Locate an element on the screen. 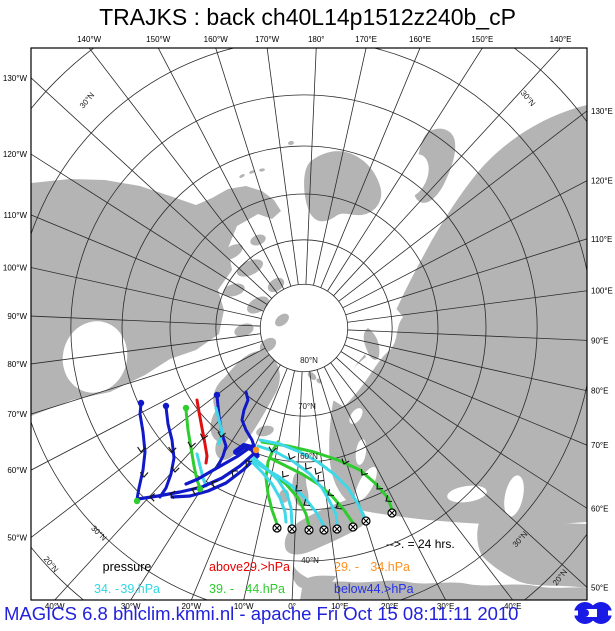 The height and width of the screenshot is (631, 615). legend-range-high: 34.hPa is located at coordinates (390, 567).